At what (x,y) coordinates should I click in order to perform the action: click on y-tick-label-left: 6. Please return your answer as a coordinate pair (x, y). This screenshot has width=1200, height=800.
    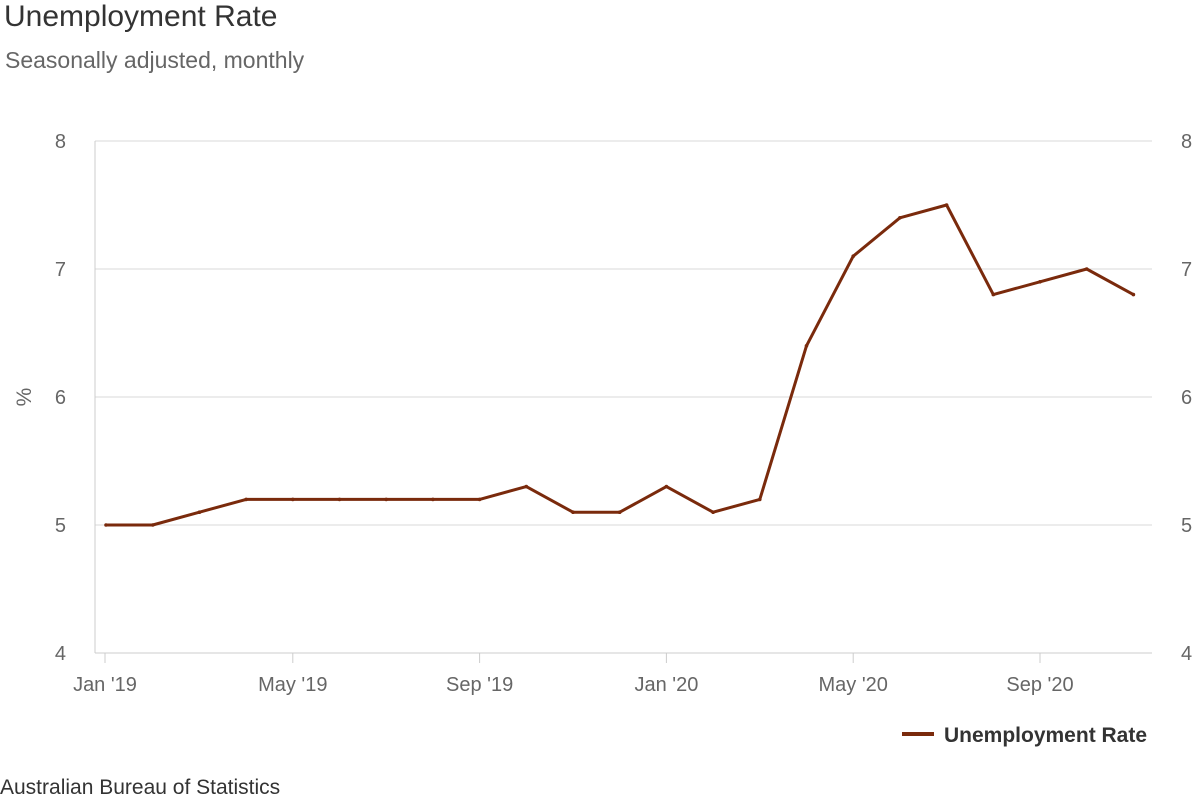
    Looking at the image, I should click on (60, 398).